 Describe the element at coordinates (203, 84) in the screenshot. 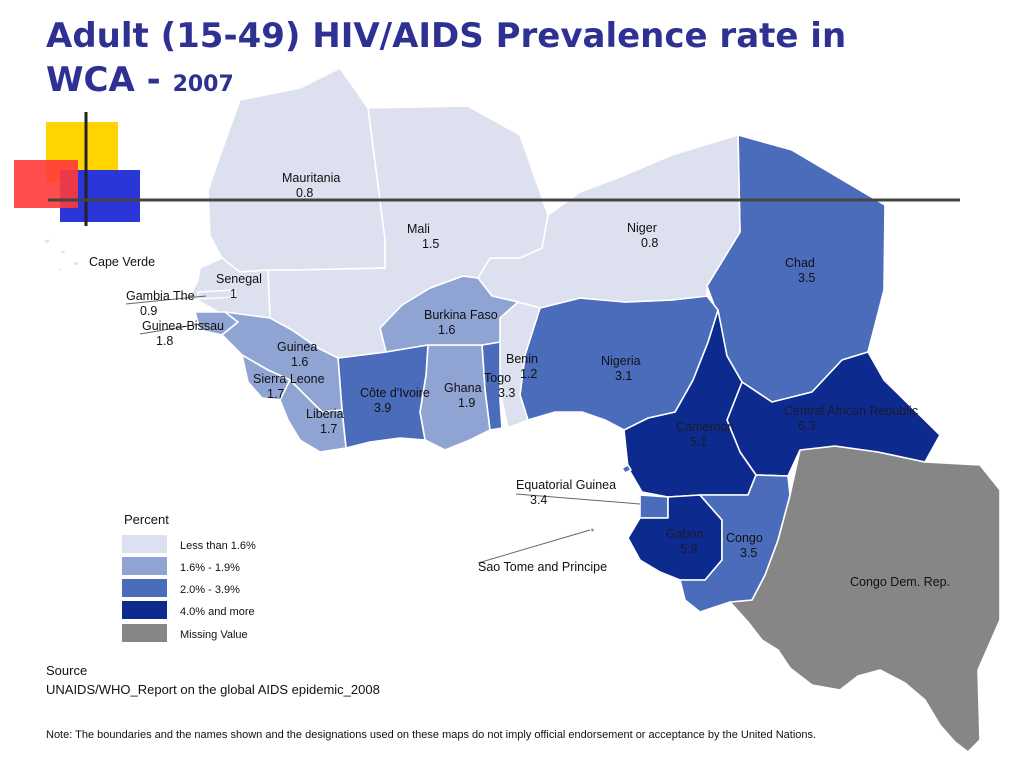

I see `title-year: 2007` at that location.